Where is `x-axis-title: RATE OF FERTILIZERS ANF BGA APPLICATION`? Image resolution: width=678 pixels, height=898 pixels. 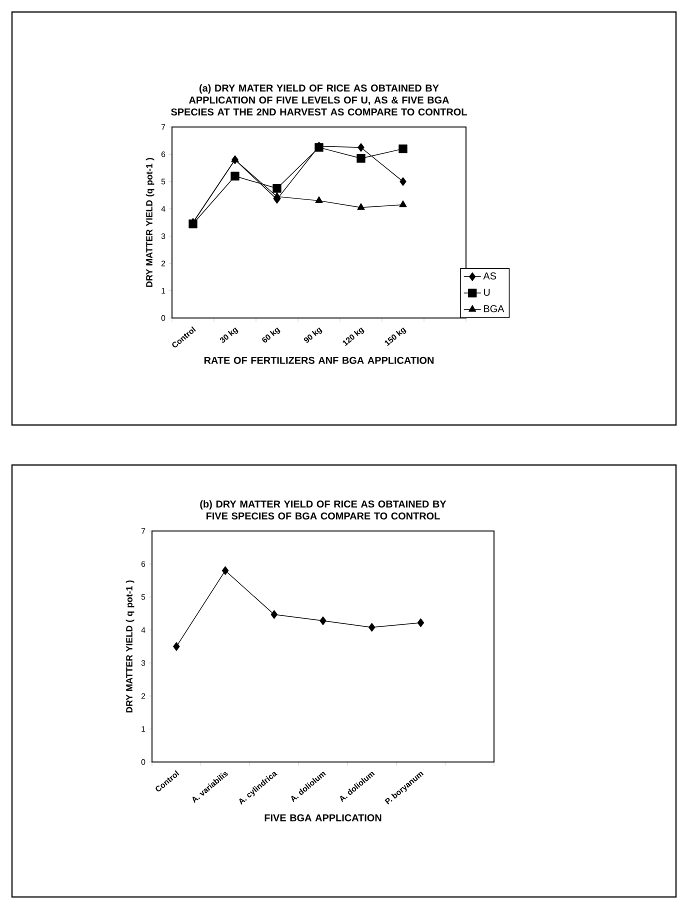 x-axis-title: RATE OF FERTILIZERS ANF BGA APPLICATION is located at coordinates (319, 360).